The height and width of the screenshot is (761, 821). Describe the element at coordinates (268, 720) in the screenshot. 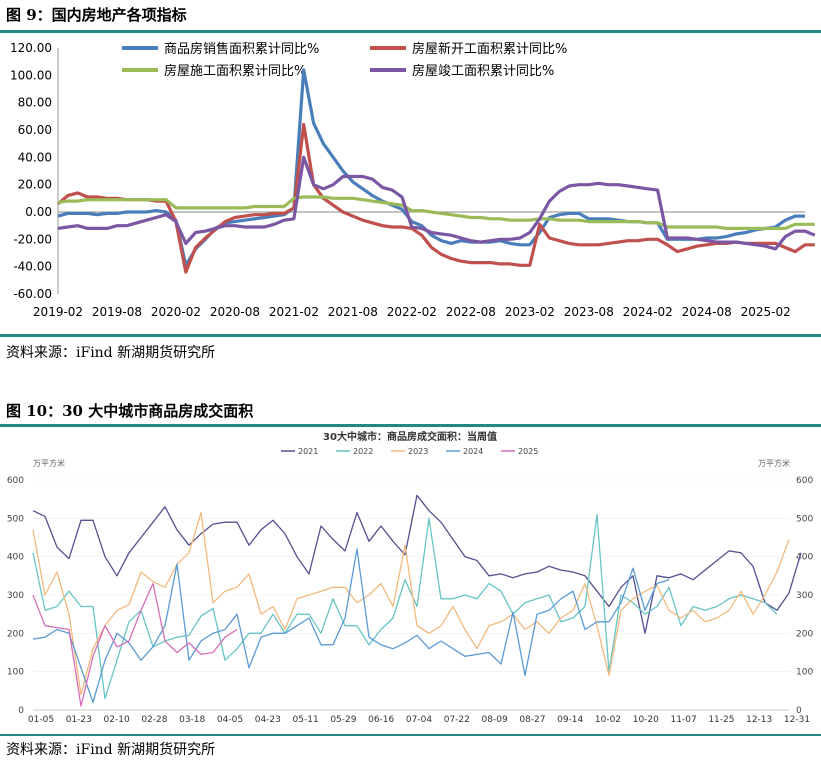

I see `x-tick-label: 04-23` at that location.